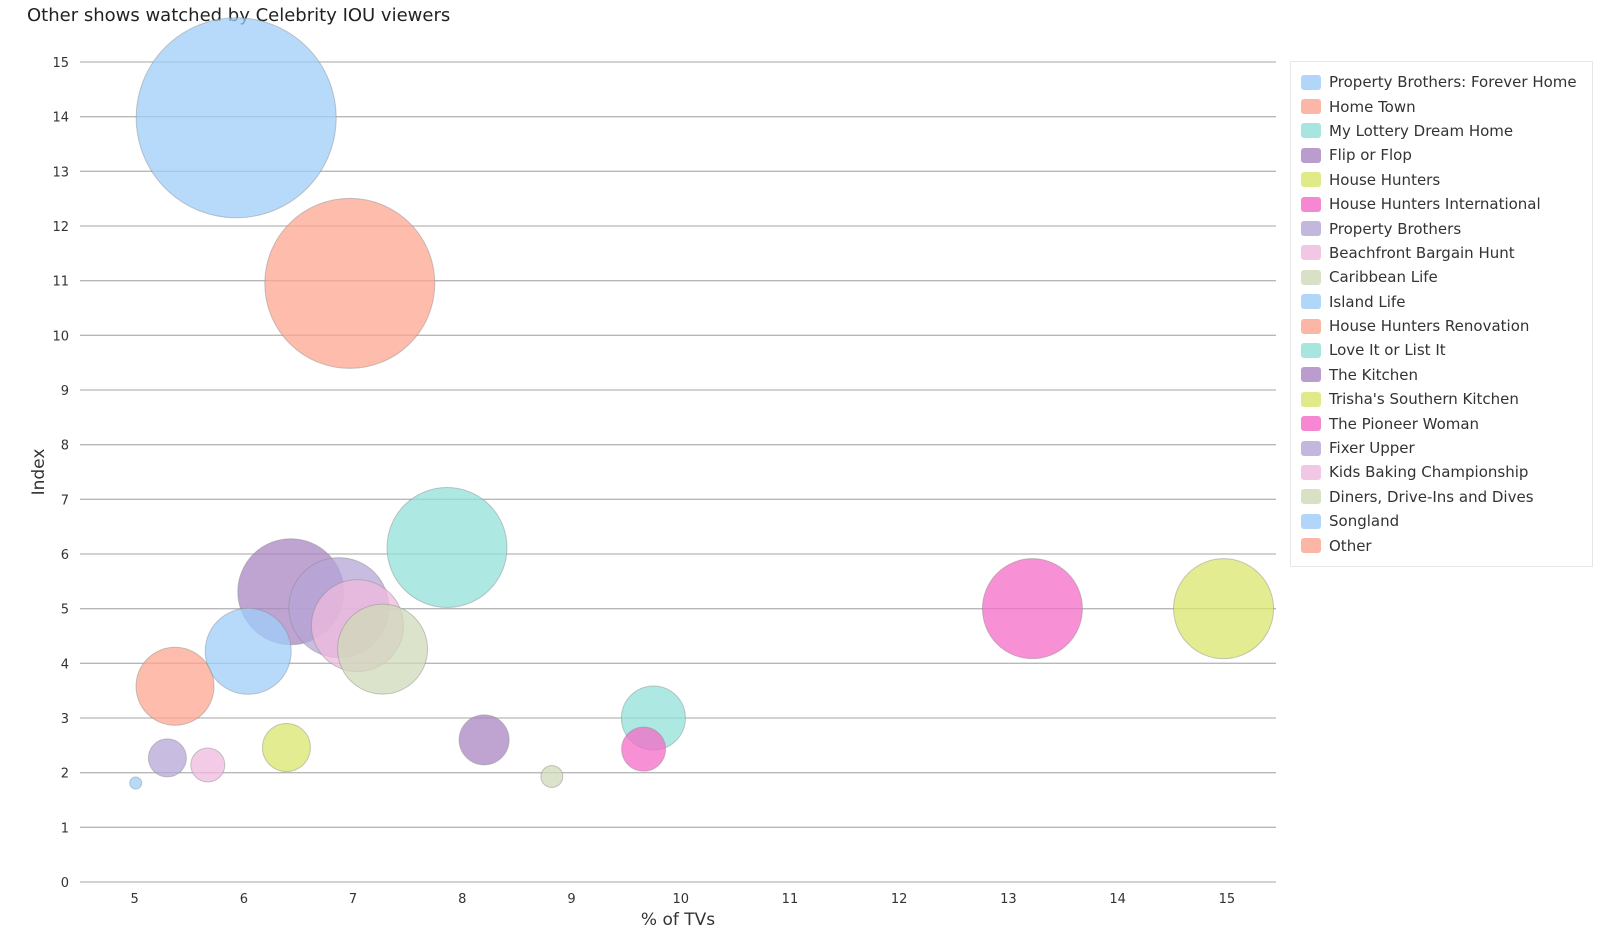  Describe the element at coordinates (1227, 899) in the screenshot. I see `x-tick-label: 15` at that location.